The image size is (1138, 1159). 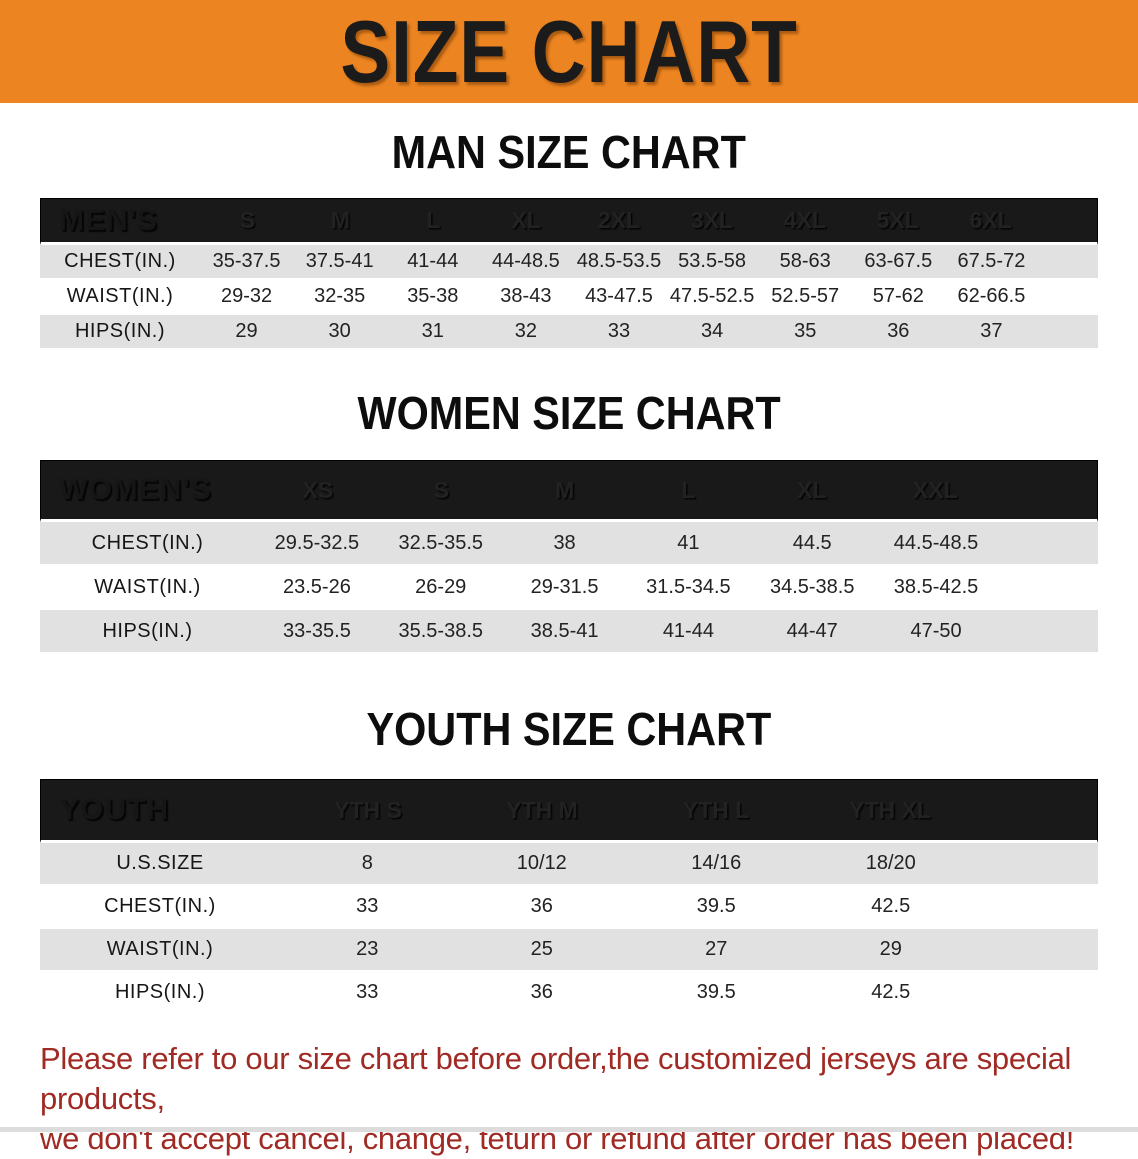 What do you see at coordinates (246, 296) in the screenshot?
I see `size-cell: 29-32` at bounding box center [246, 296].